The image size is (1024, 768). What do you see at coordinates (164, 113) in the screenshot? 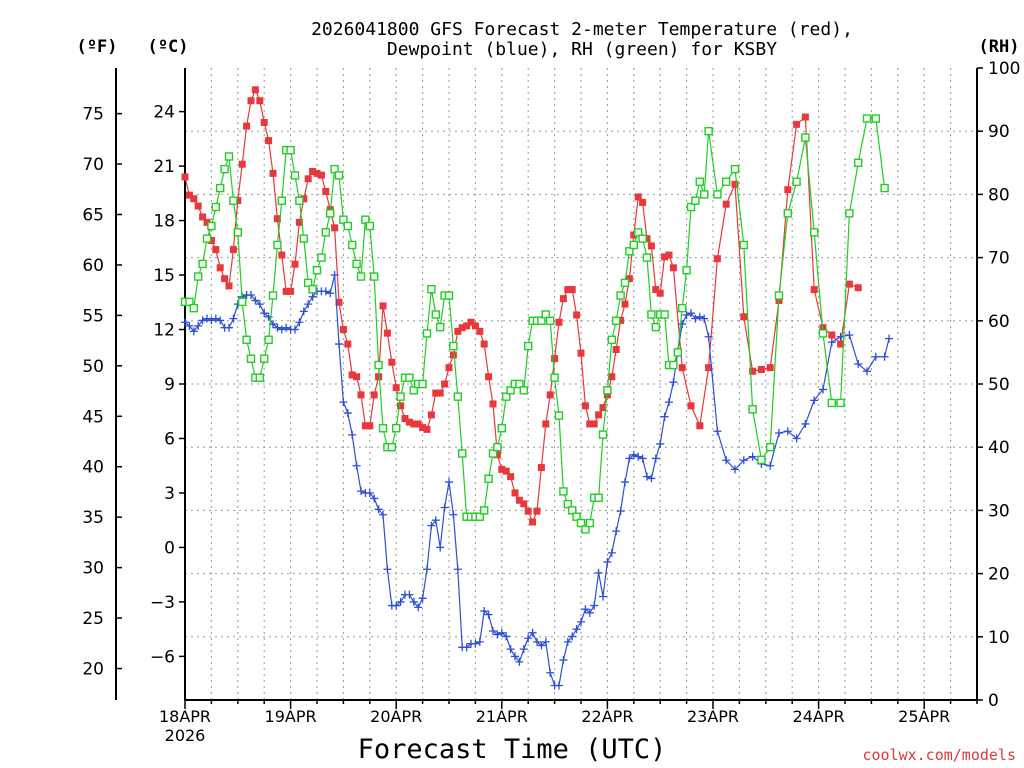
I see `celsius-tick-label: 24` at bounding box center [164, 113].